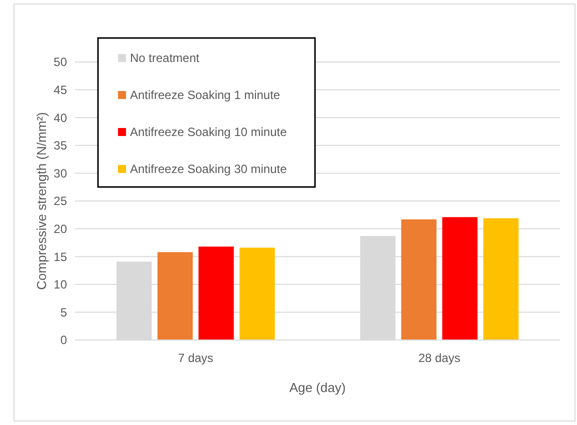 This screenshot has width=577, height=425. I want to click on y-tick-label: 20, so click(61, 229).